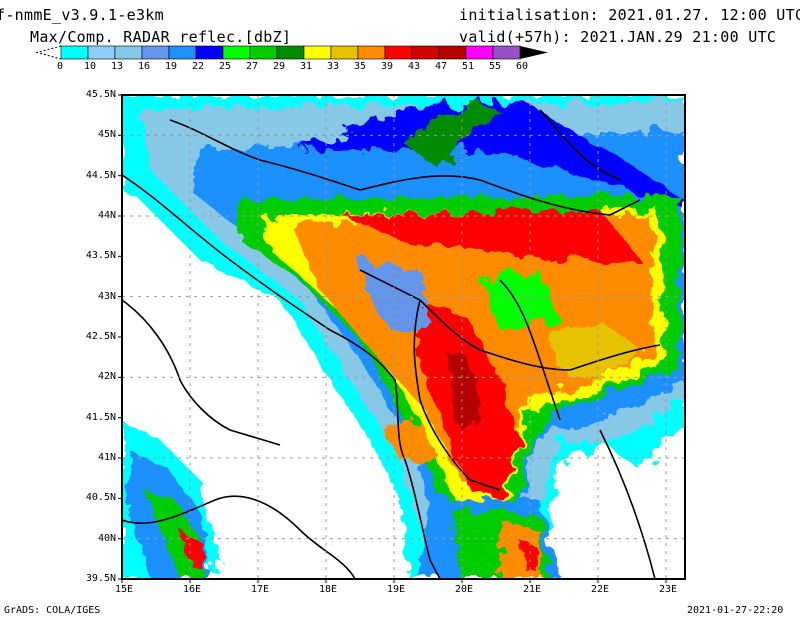  I want to click on lat-label: 39.5N, so click(100, 579).